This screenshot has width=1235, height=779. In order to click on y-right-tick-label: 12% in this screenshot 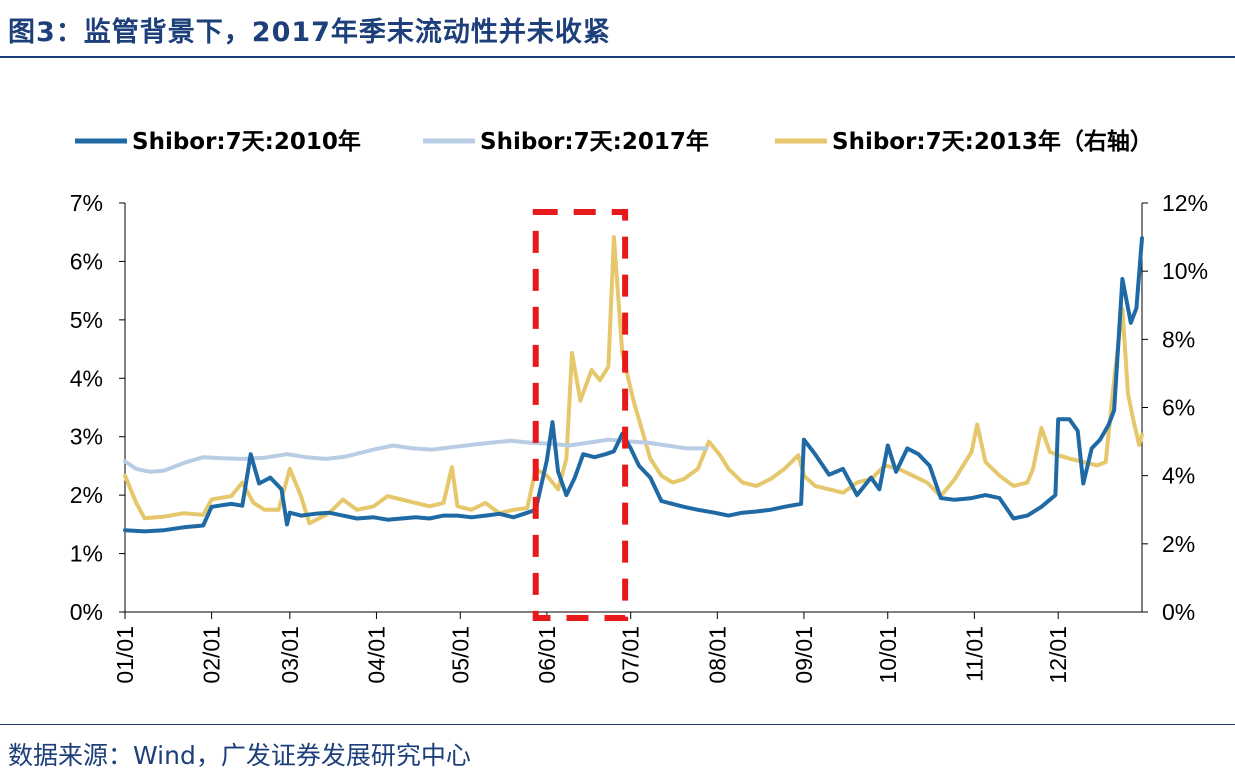, I will do `click(1185, 203)`.